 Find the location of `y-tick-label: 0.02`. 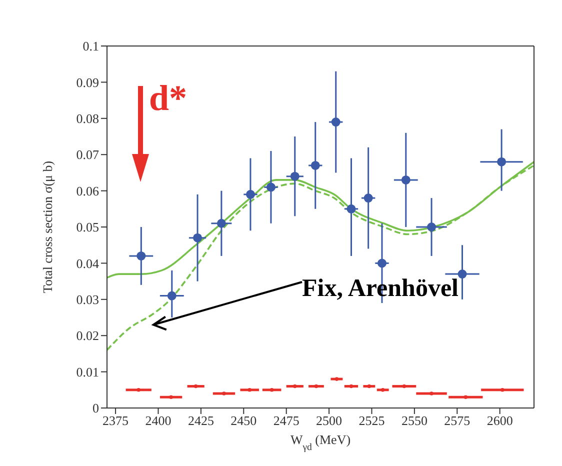

y-tick-label: 0.02 is located at coordinates (87, 336).